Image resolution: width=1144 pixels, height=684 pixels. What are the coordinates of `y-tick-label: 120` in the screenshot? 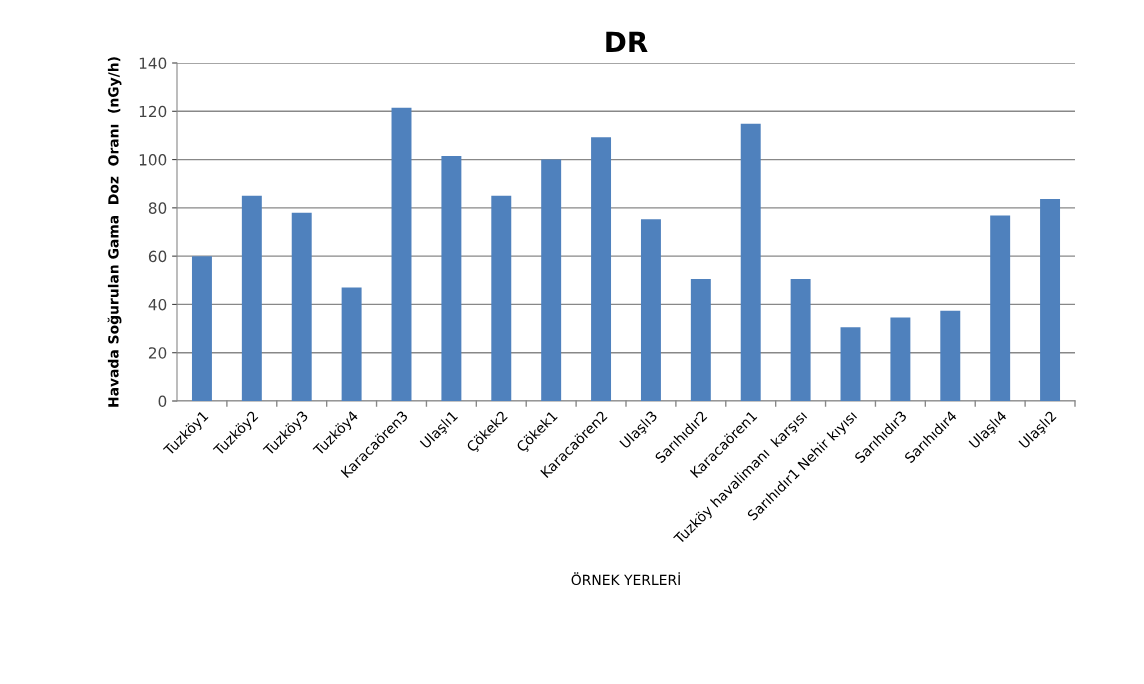 It's located at (153, 111).